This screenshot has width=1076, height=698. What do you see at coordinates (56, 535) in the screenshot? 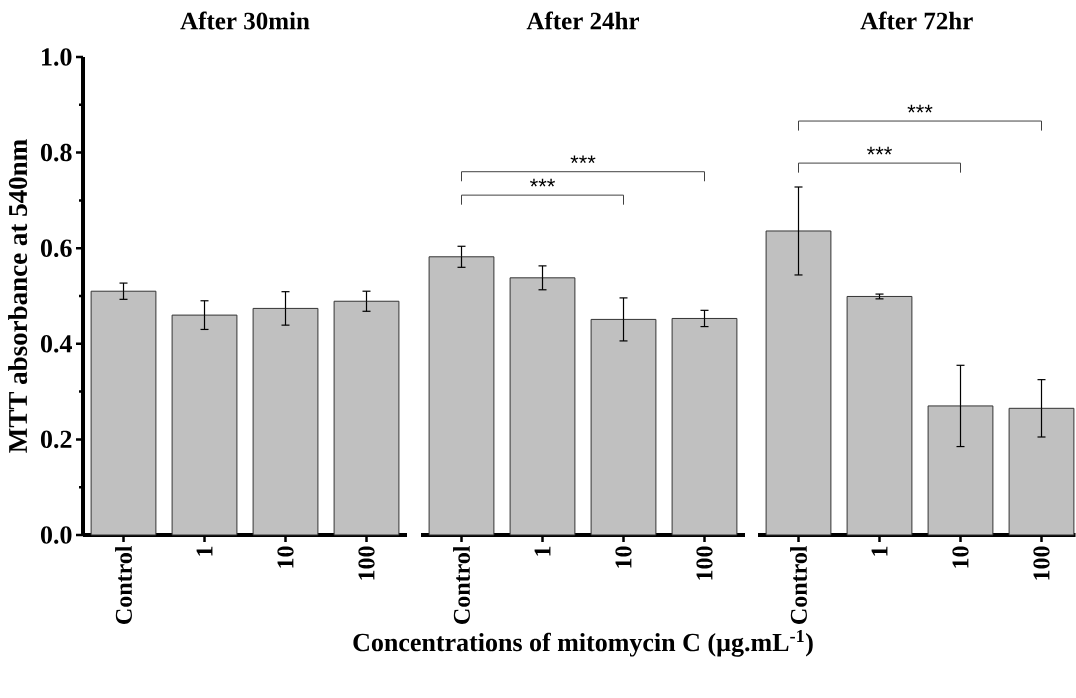
I see `y-tick-label: 0.0` at bounding box center [56, 535].